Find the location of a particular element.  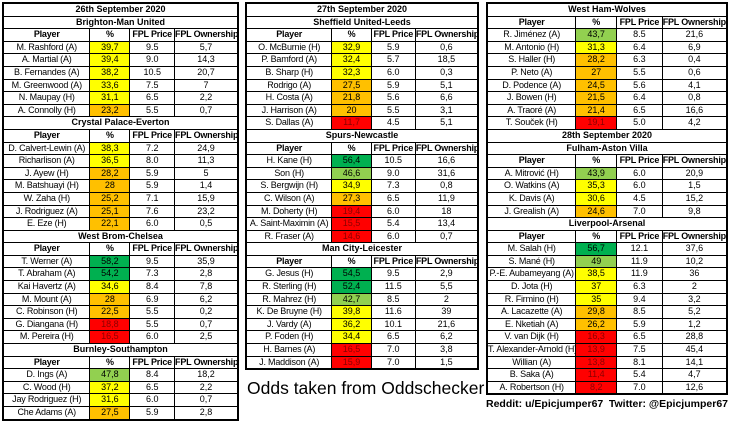

player-cell: J. Grealish (A) is located at coordinates (531, 211).